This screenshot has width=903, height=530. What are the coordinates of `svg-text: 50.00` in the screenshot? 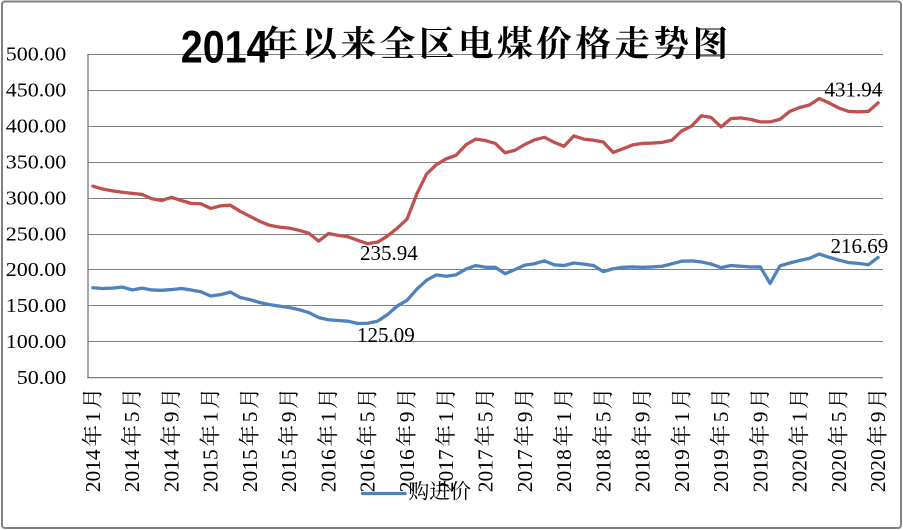 It's located at (41, 377).